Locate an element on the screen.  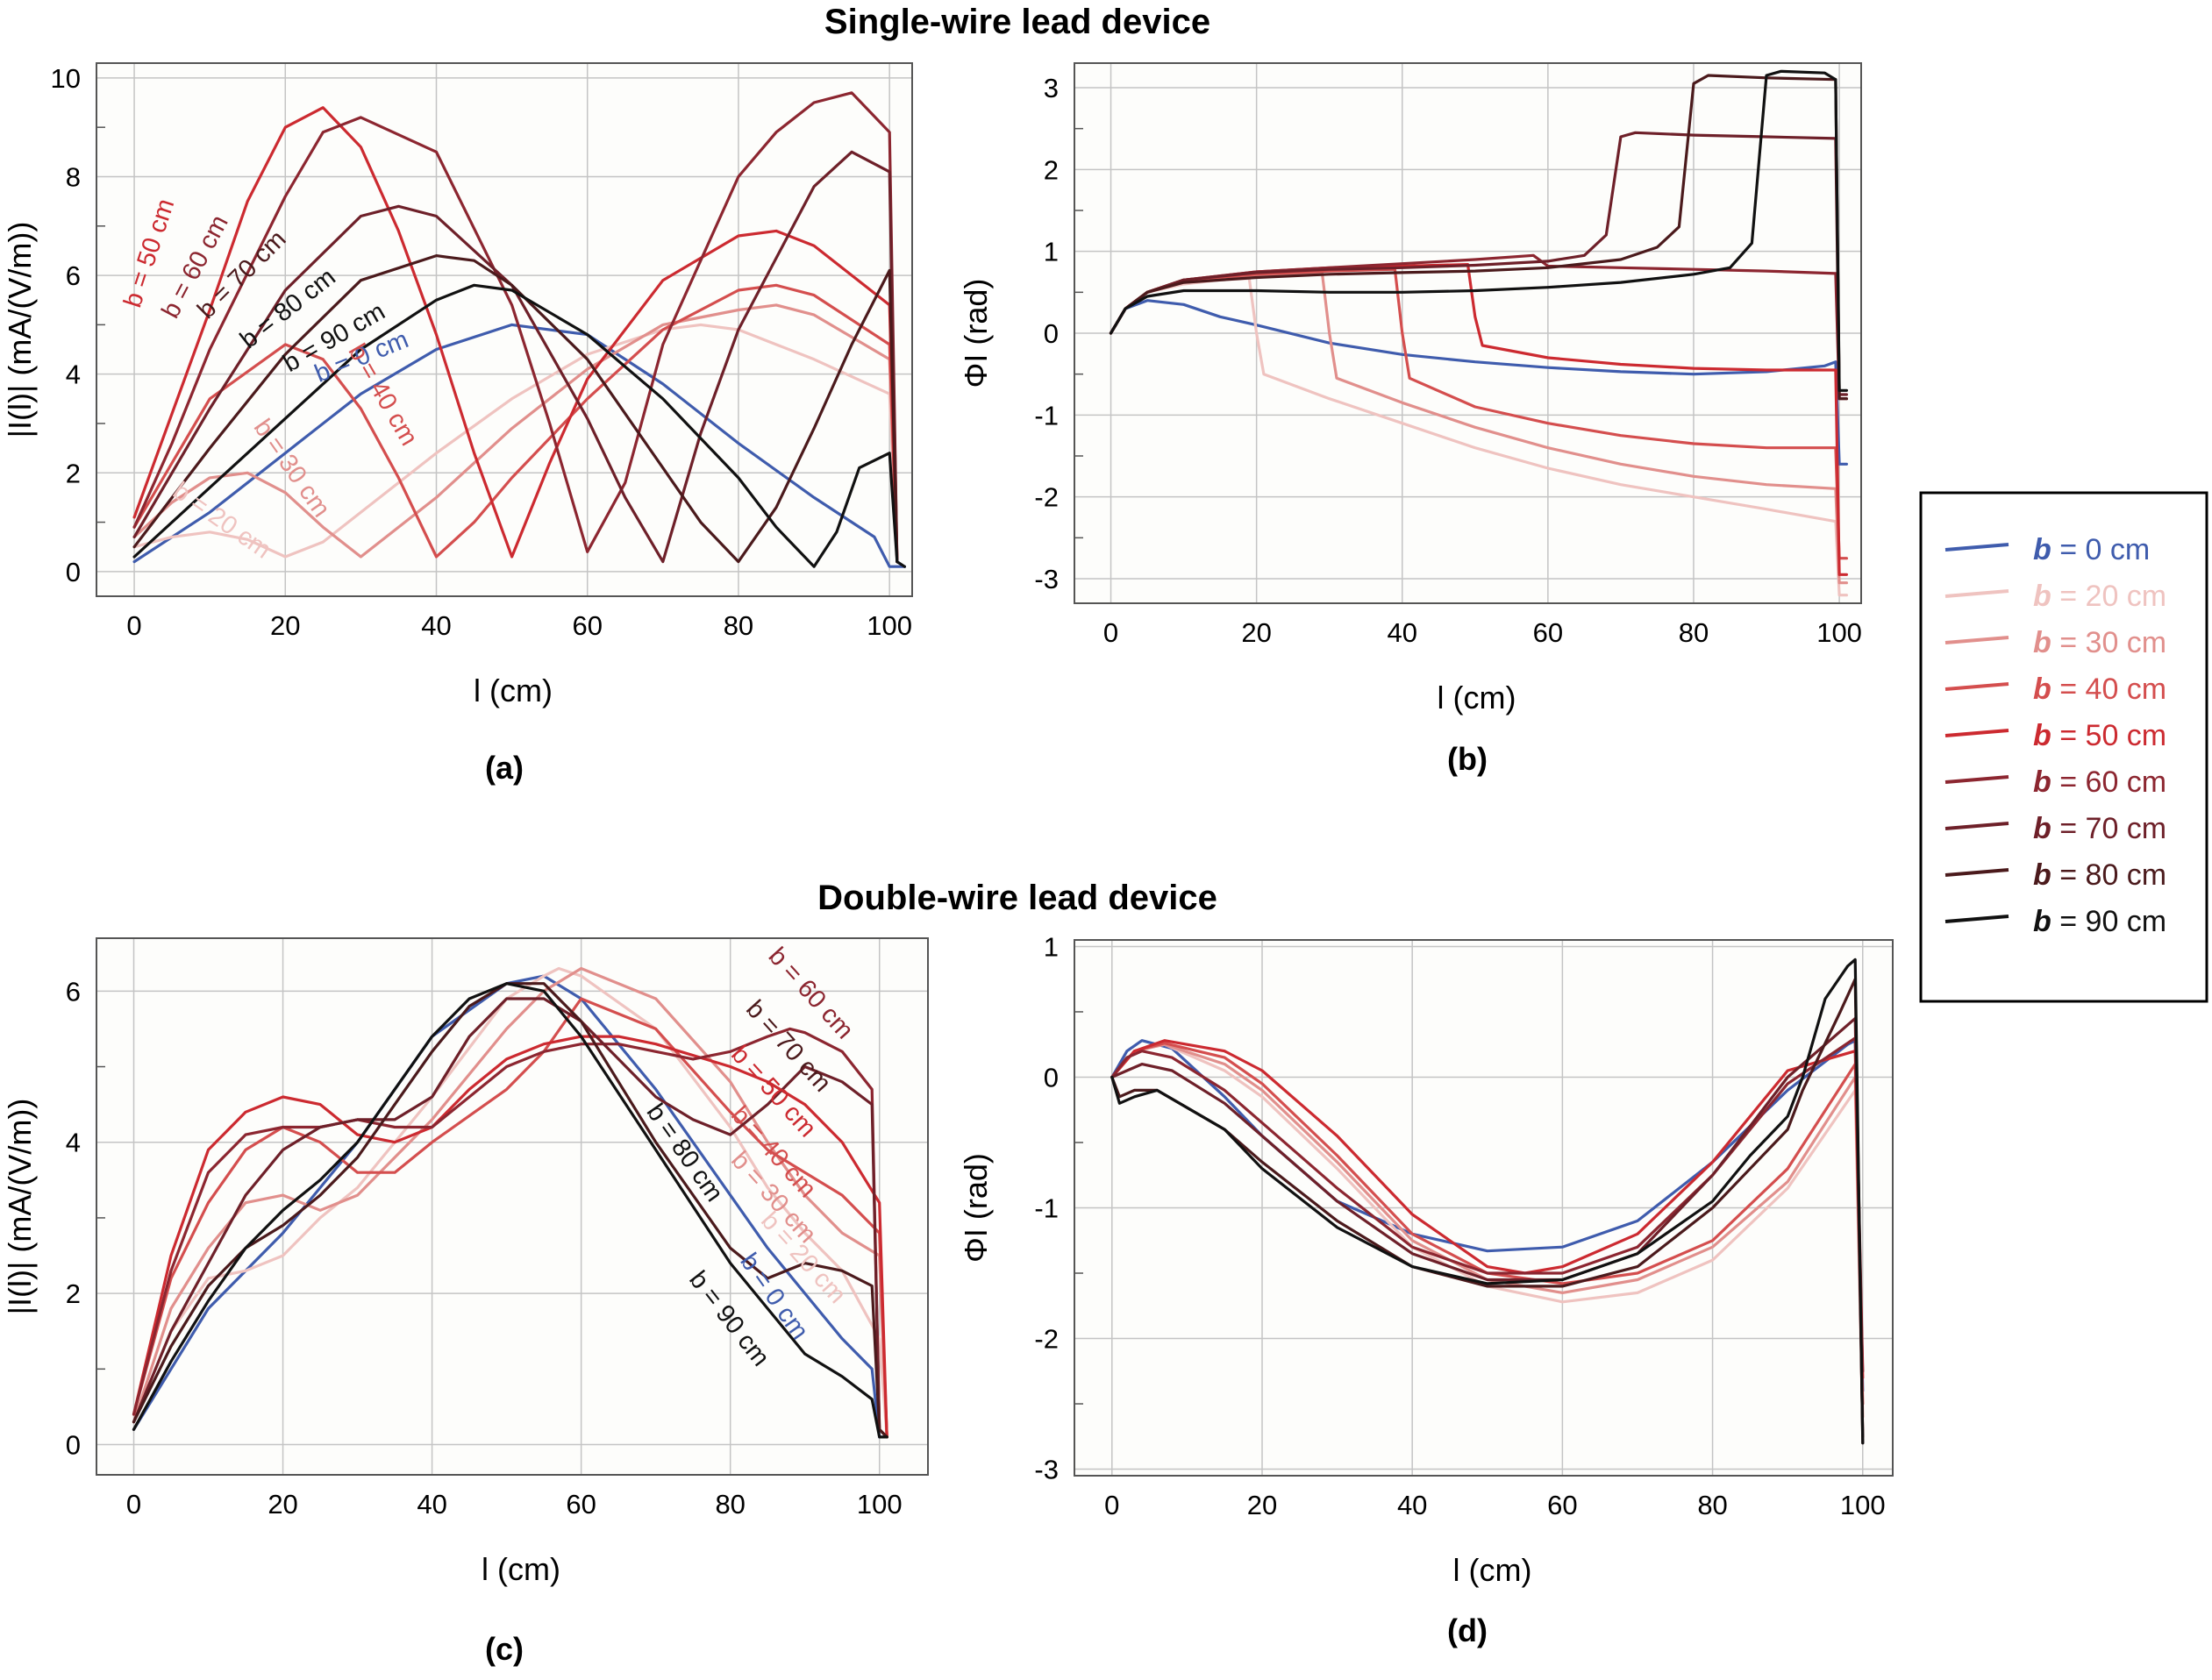
y-axis-label: ΦI (rad) is located at coordinates (976, 1208).